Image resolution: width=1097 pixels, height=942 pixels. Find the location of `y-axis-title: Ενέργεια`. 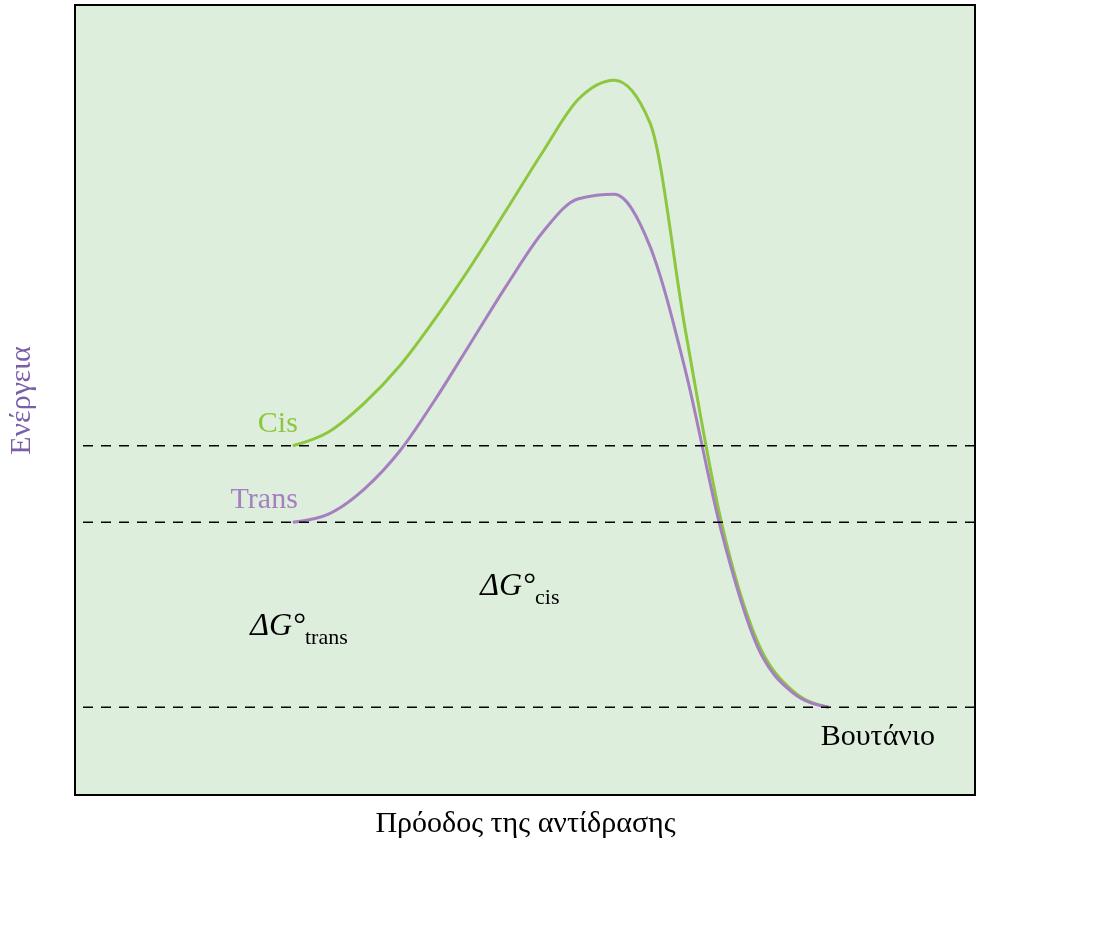

y-axis-title: Ενέργεια is located at coordinates (19, 400).